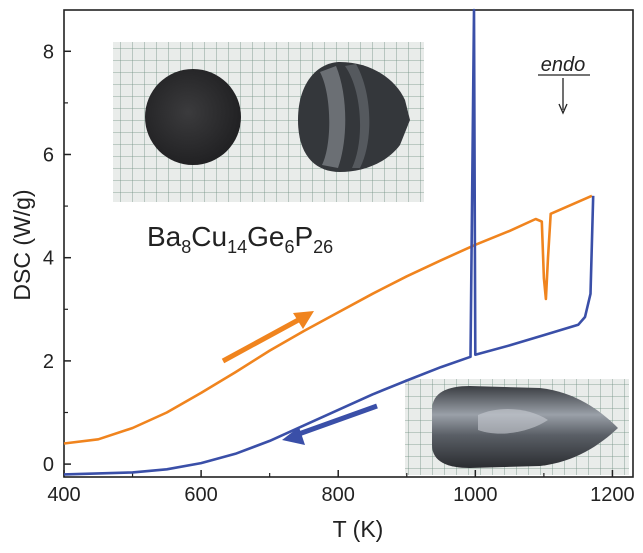 The image size is (643, 553). I want to click on cooling-arrow, so click(330, 424).